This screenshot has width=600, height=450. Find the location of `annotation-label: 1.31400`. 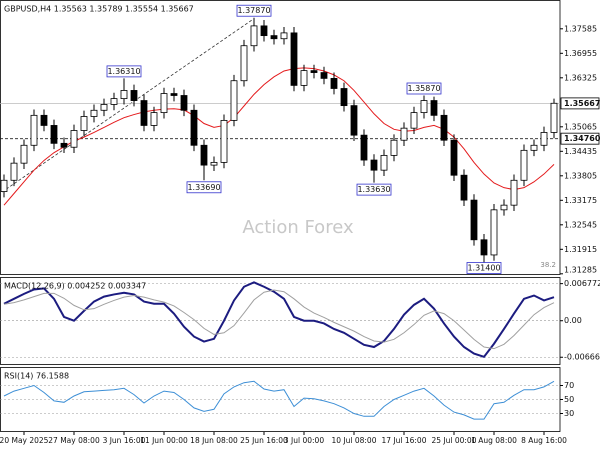

annotation-label: 1.31400 is located at coordinates (483, 268).